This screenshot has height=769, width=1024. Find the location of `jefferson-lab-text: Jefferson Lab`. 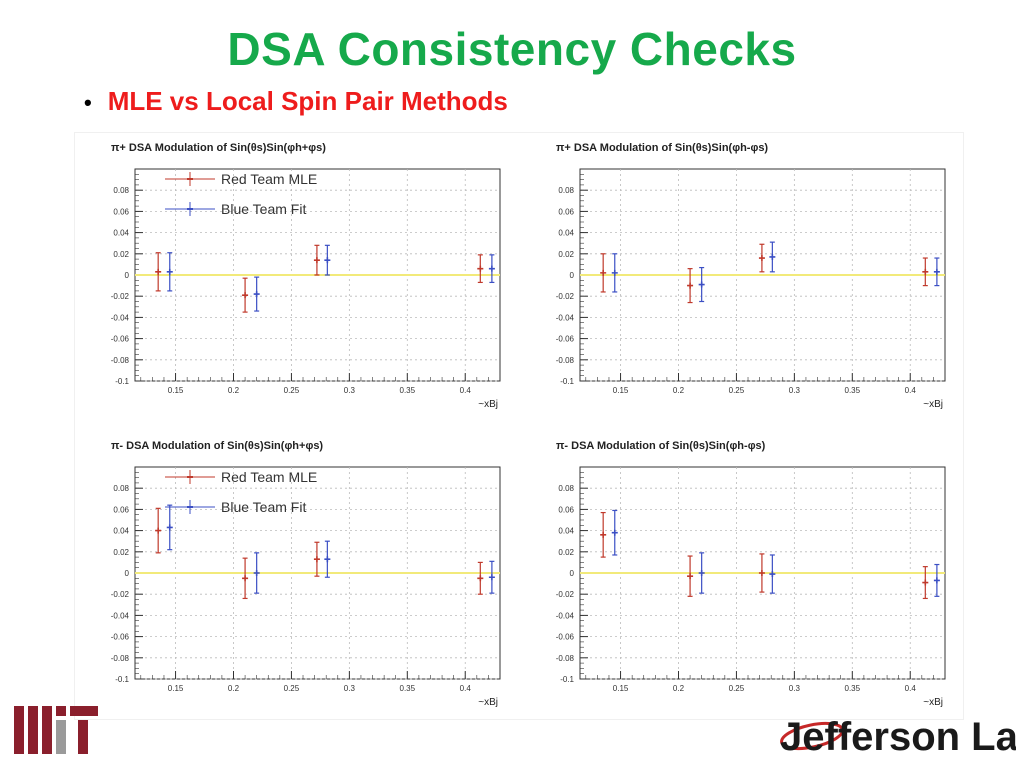

jefferson-lab-text: Jefferson Lab is located at coordinates (898, 737).